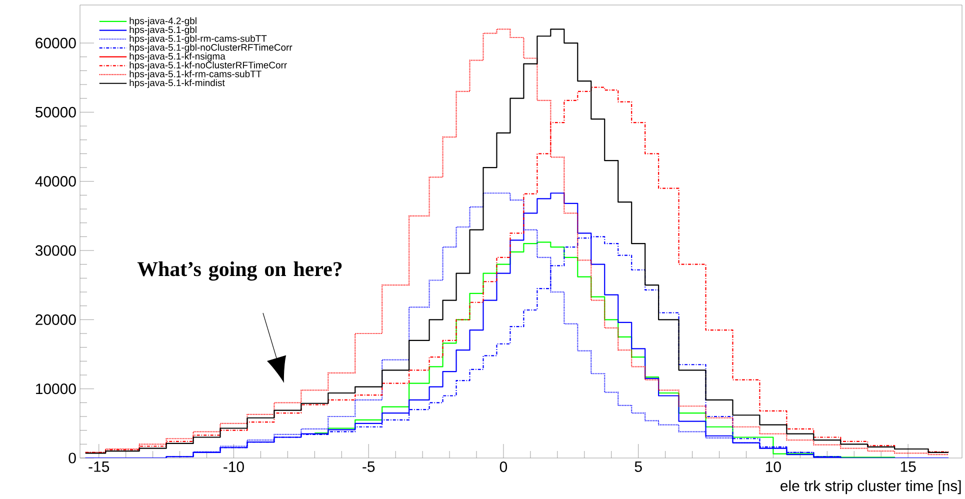  Describe the element at coordinates (208, 65) in the screenshot. I see `legend-label: hps-java-5.1-kf-noClusterRFTimeCorr` at that location.